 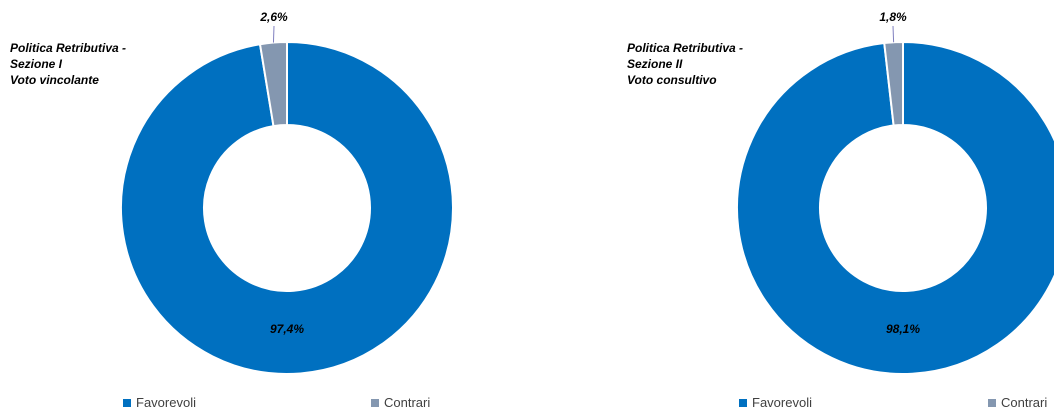 I want to click on chart-1-title-line-1: Politica Retributiva -, so click(x=68, y=48).